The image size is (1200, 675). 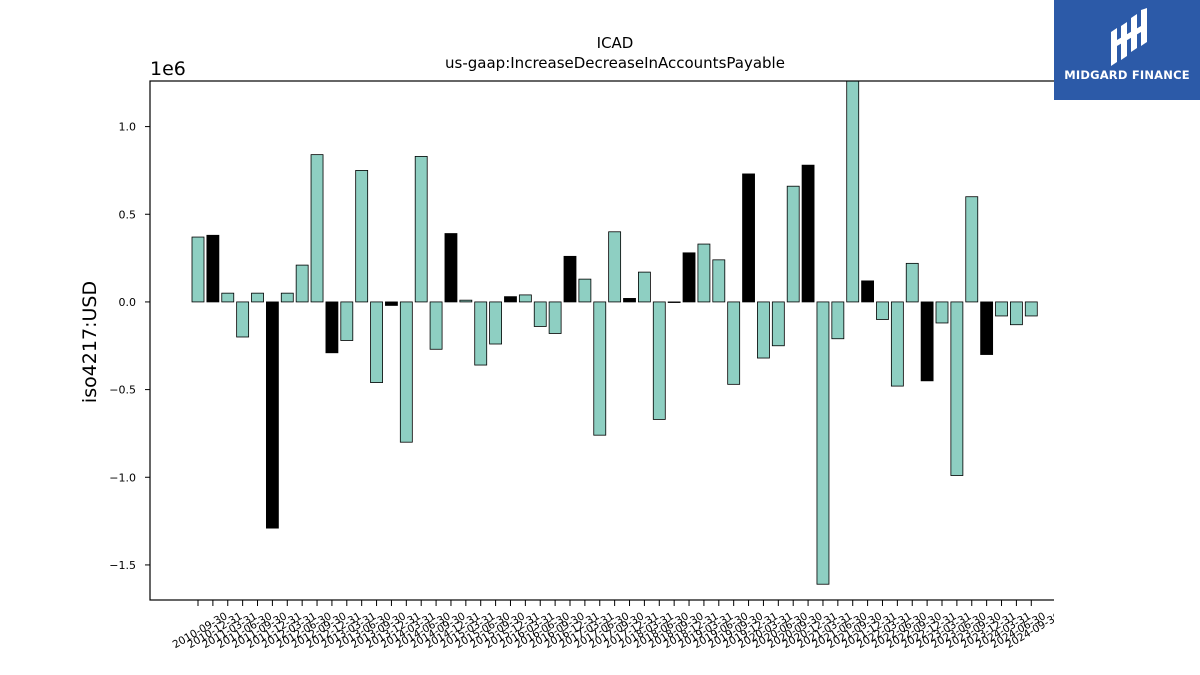 What do you see at coordinates (1127, 75) in the screenshot?
I see `logo-text: MIDGARD FINANCE` at bounding box center [1127, 75].